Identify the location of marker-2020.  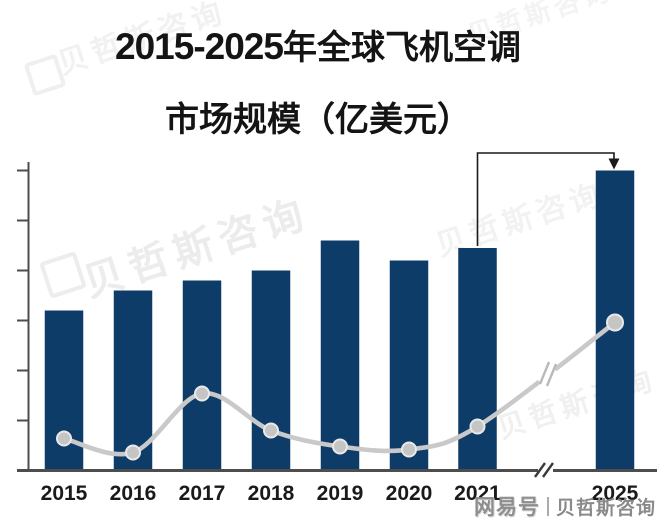
(409, 449).